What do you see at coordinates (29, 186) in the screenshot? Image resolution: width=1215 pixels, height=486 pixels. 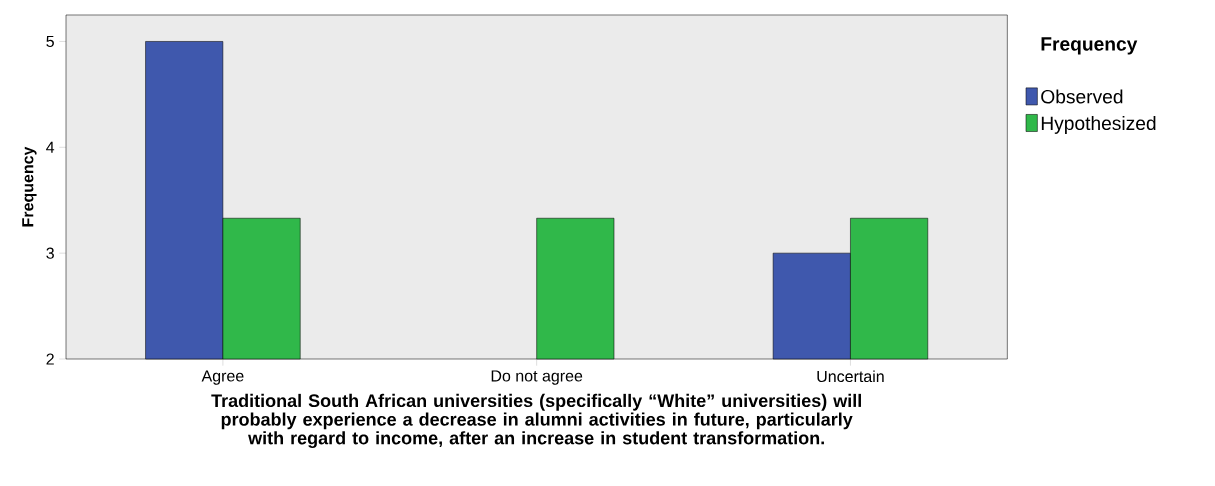 I see `y-axis-title: Frequency` at bounding box center [29, 186].